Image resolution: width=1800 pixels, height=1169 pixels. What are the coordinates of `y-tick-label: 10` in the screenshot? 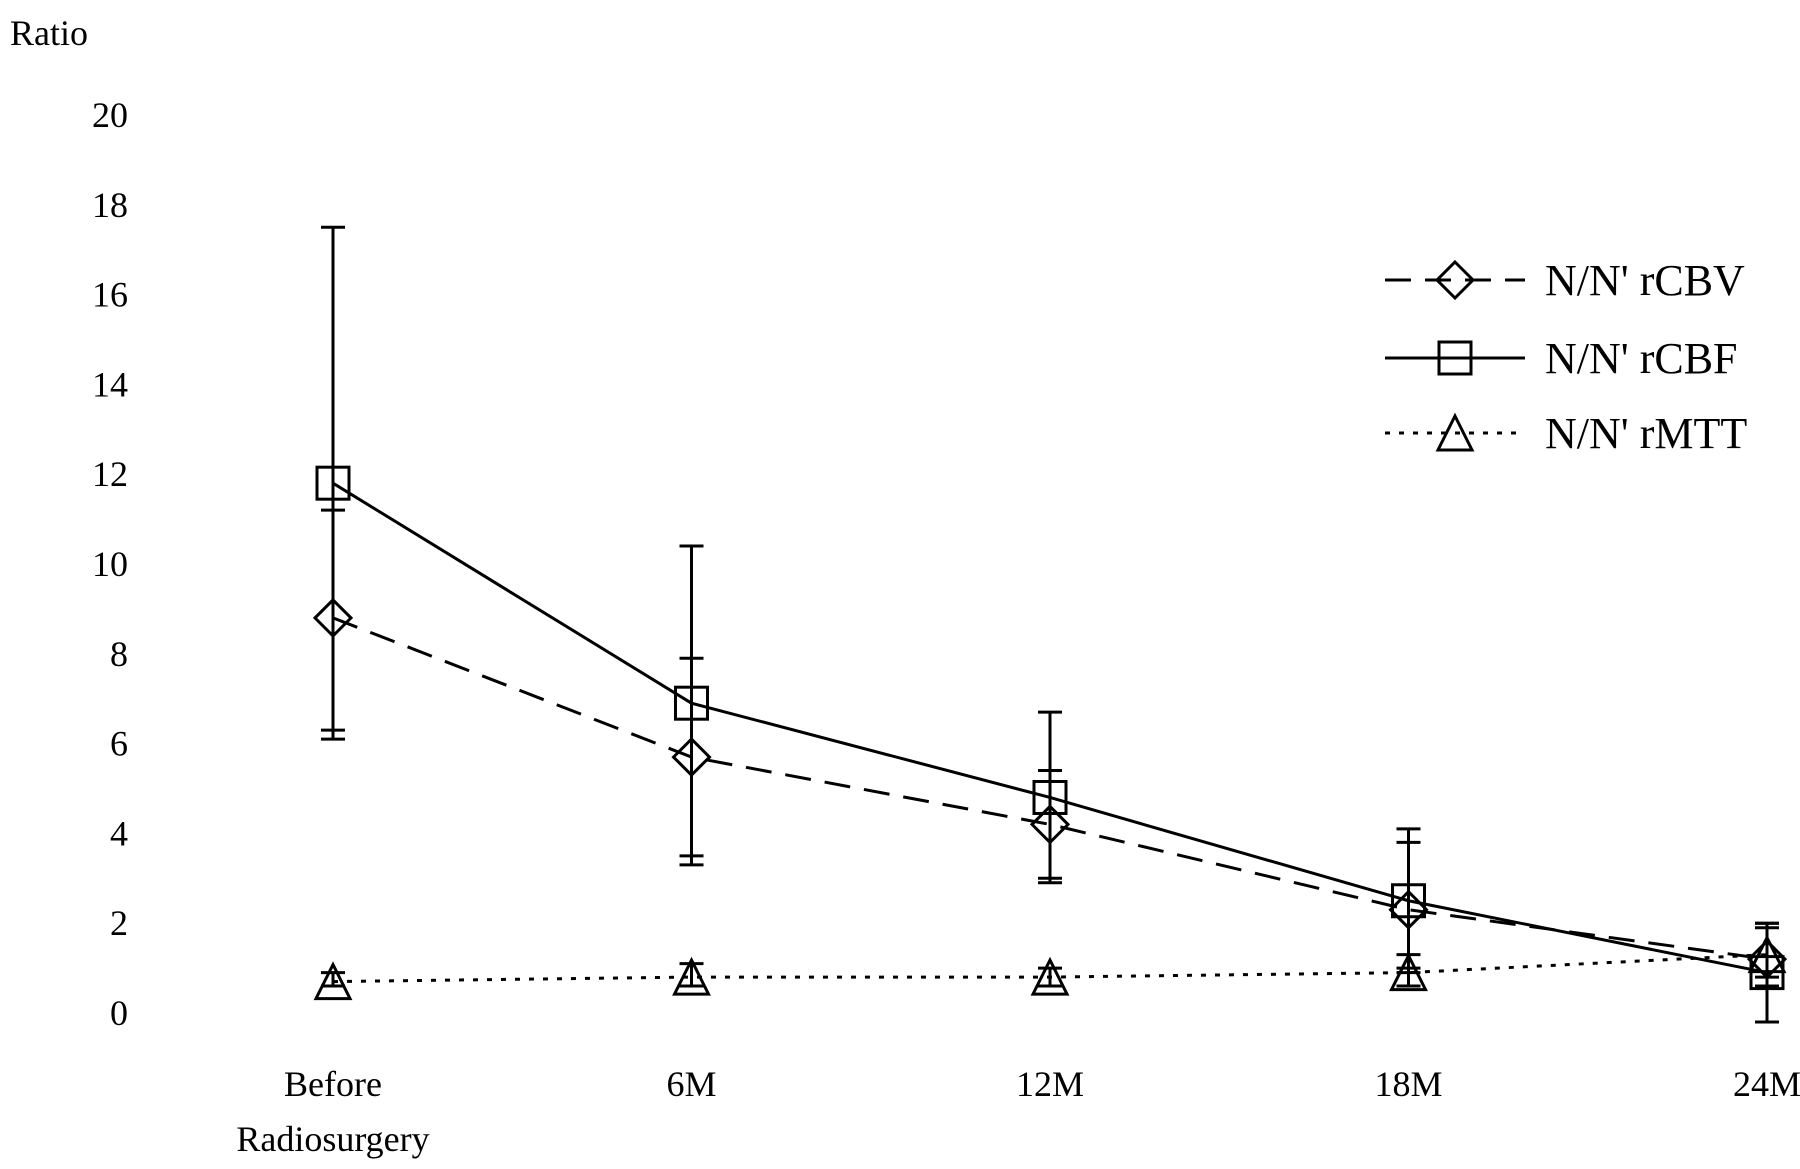 It's located at (110, 564).